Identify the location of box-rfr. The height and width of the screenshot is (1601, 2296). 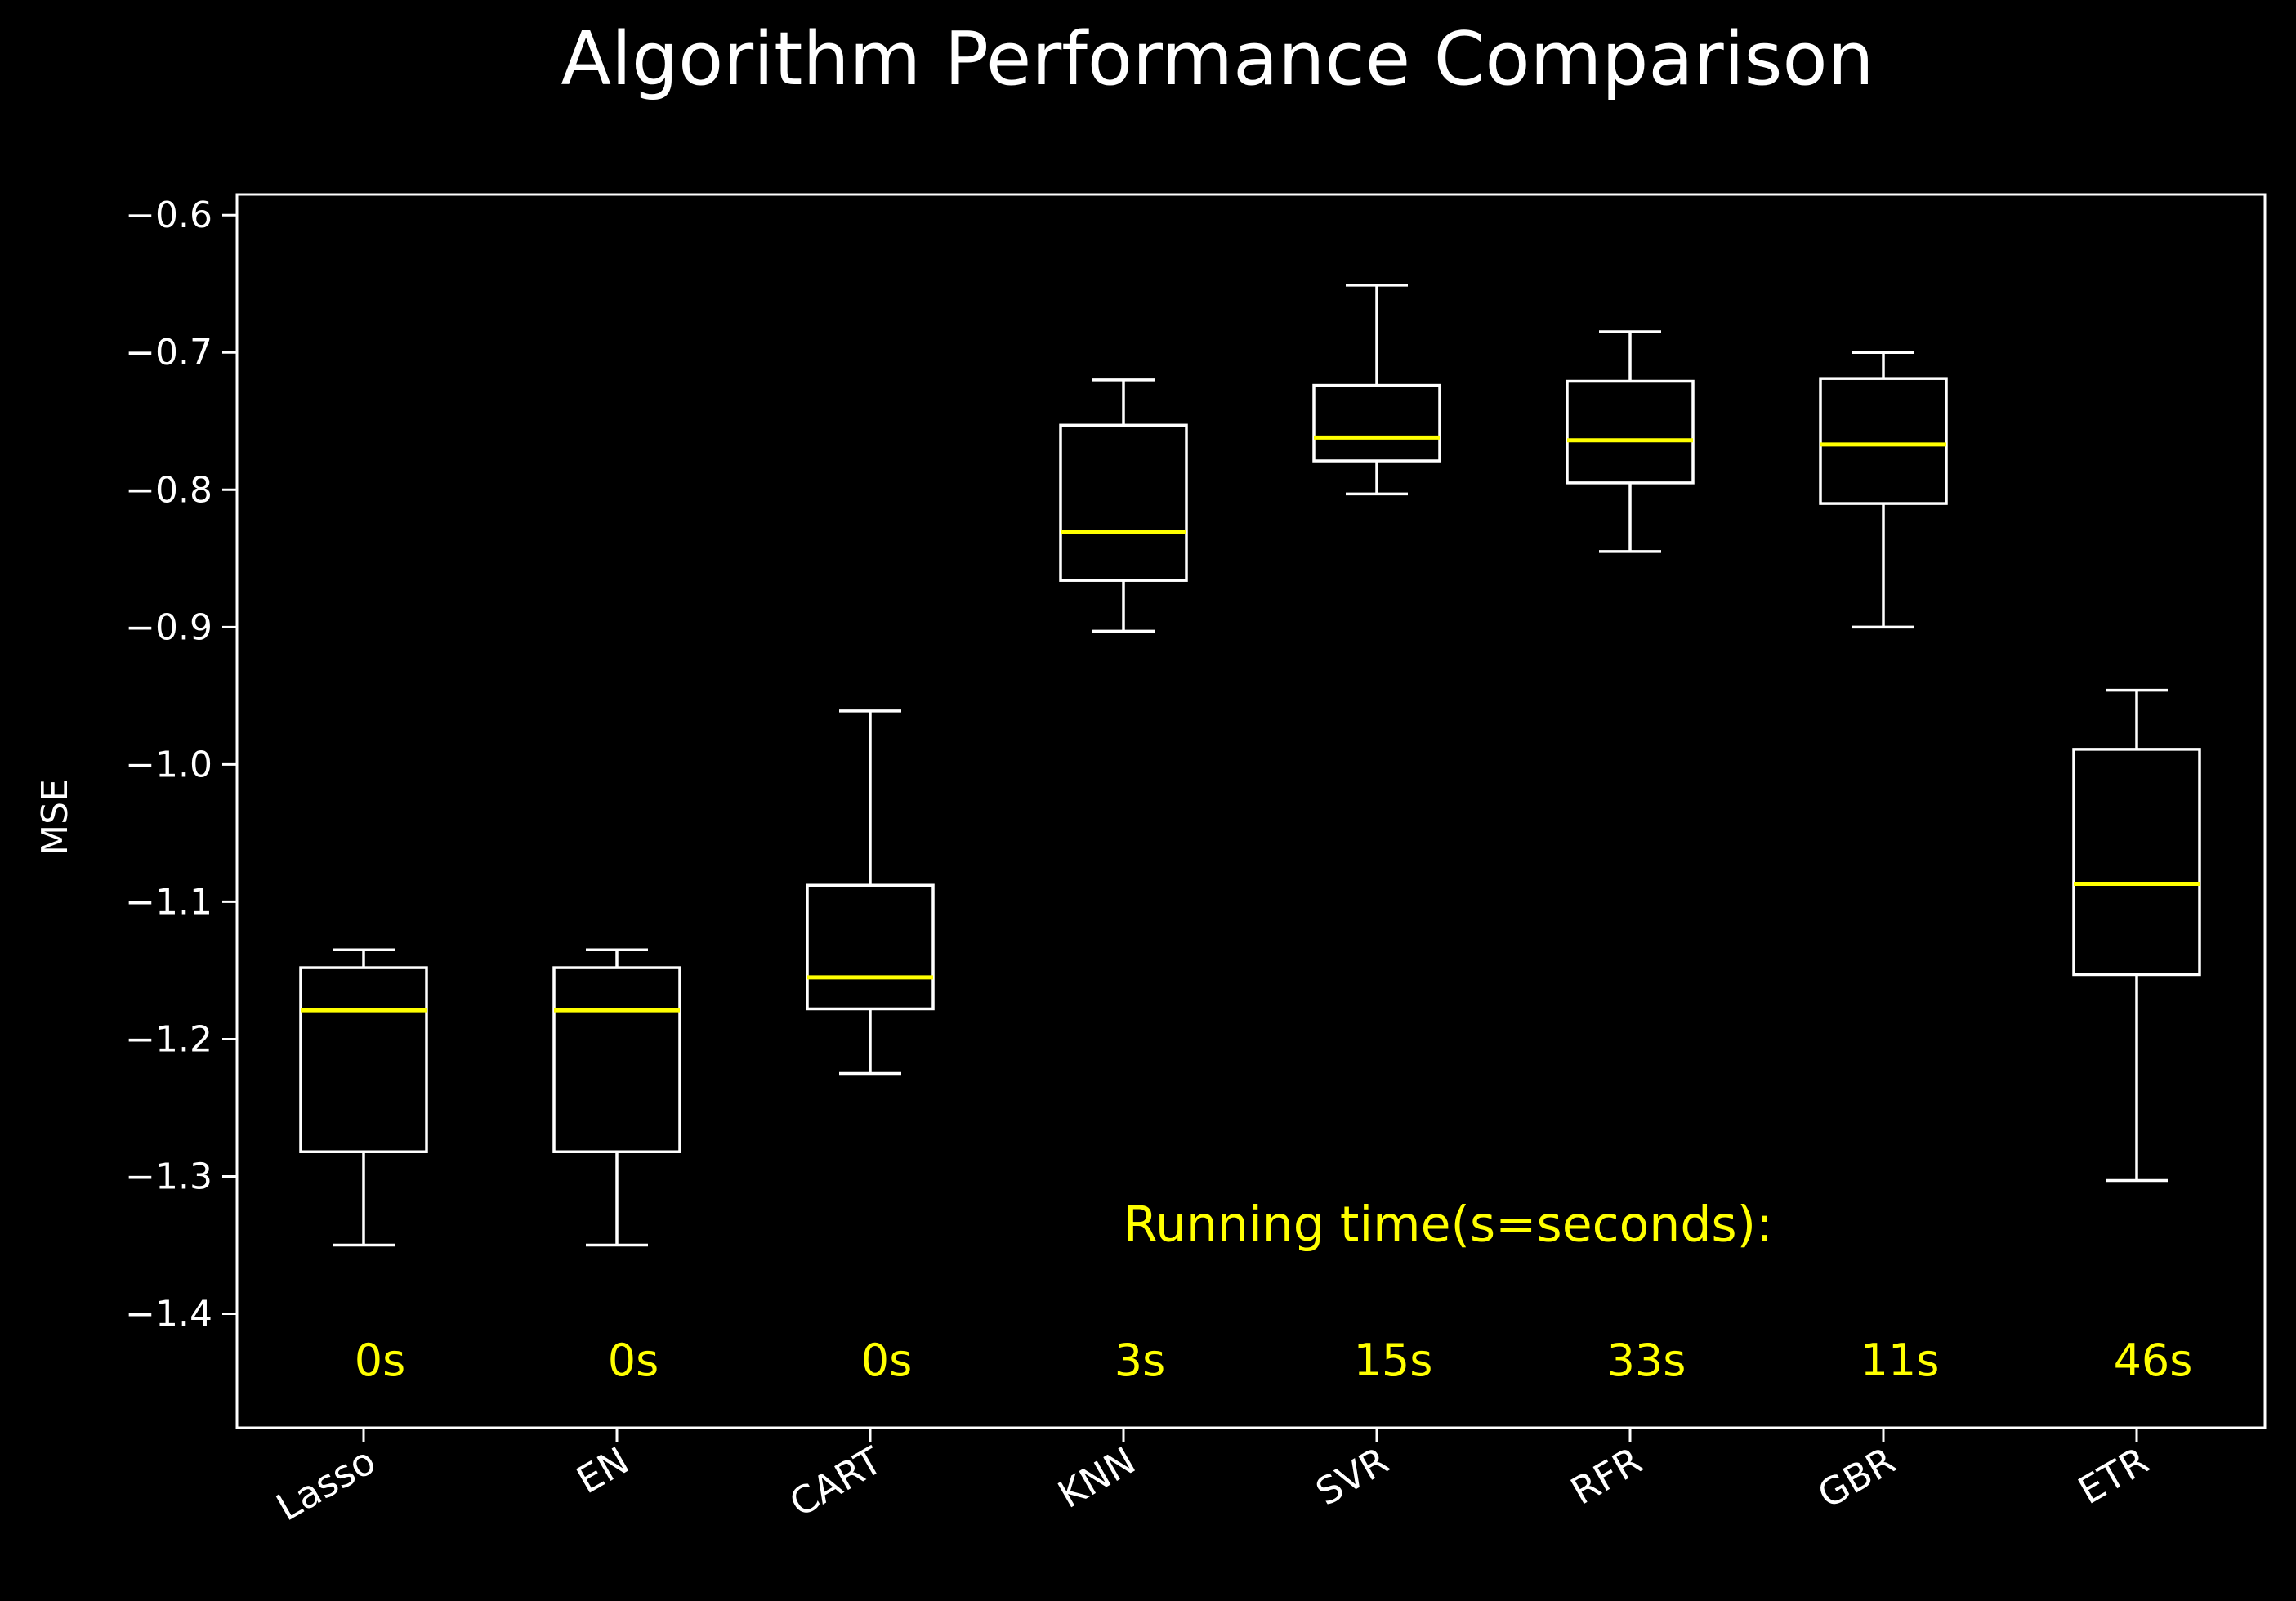
(1630, 441).